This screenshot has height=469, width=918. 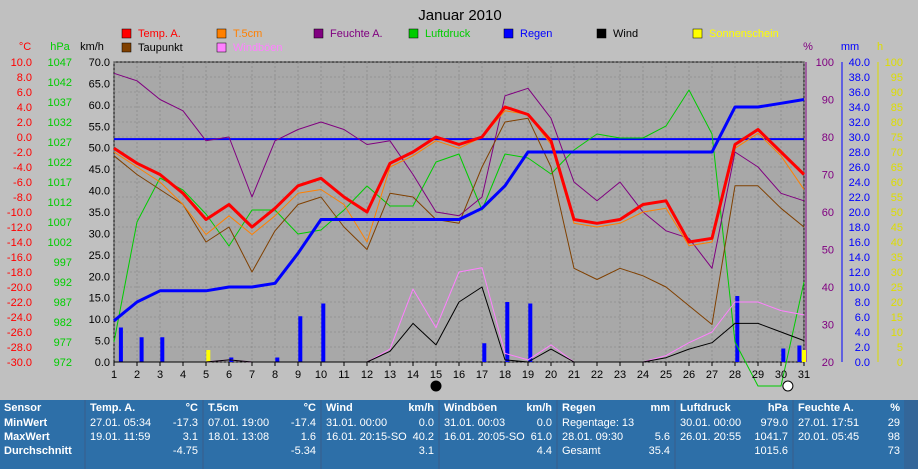 I want to click on x-tick-label: 9, so click(x=298, y=375).